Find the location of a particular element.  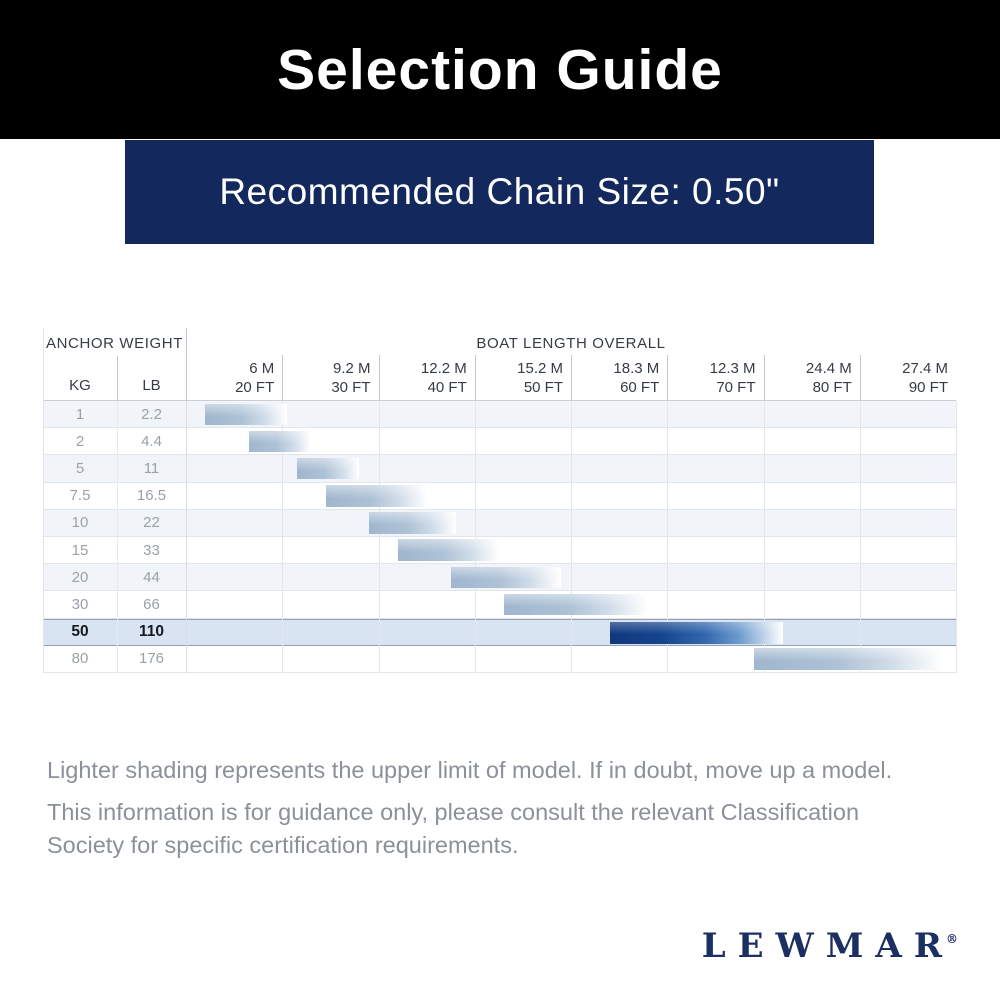

boat-length-column-label: 27.4 M 90 FT is located at coordinates (908, 378).